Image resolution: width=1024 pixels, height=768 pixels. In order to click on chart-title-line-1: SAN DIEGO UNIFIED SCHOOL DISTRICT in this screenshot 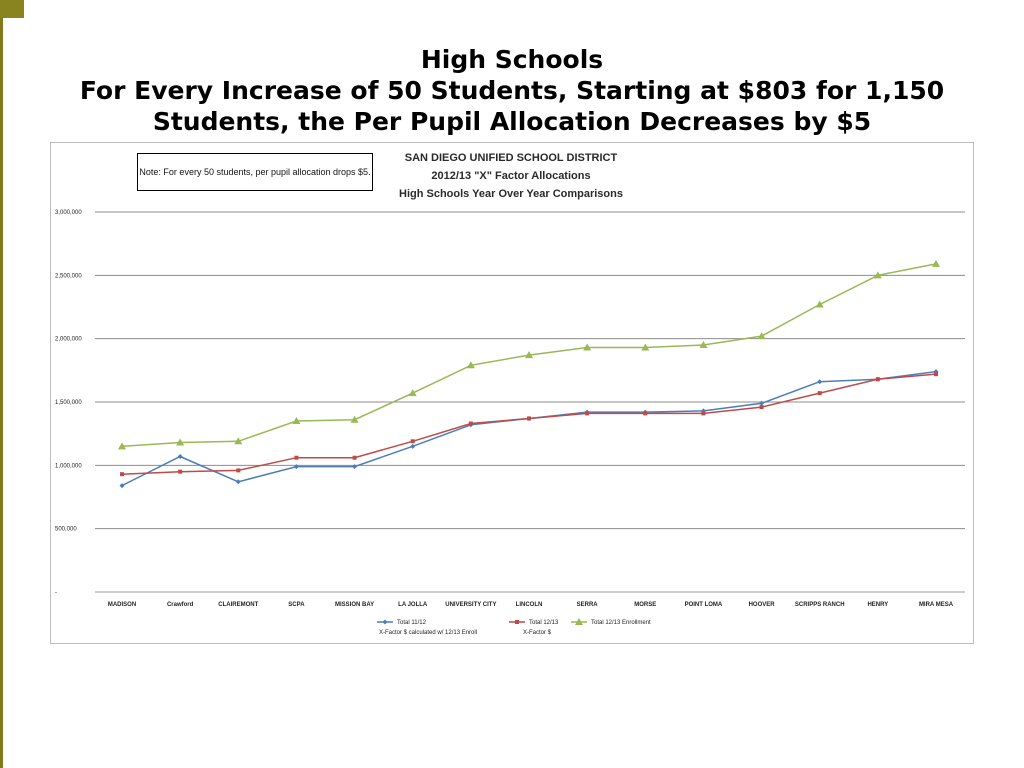, I will do `click(511, 158)`.